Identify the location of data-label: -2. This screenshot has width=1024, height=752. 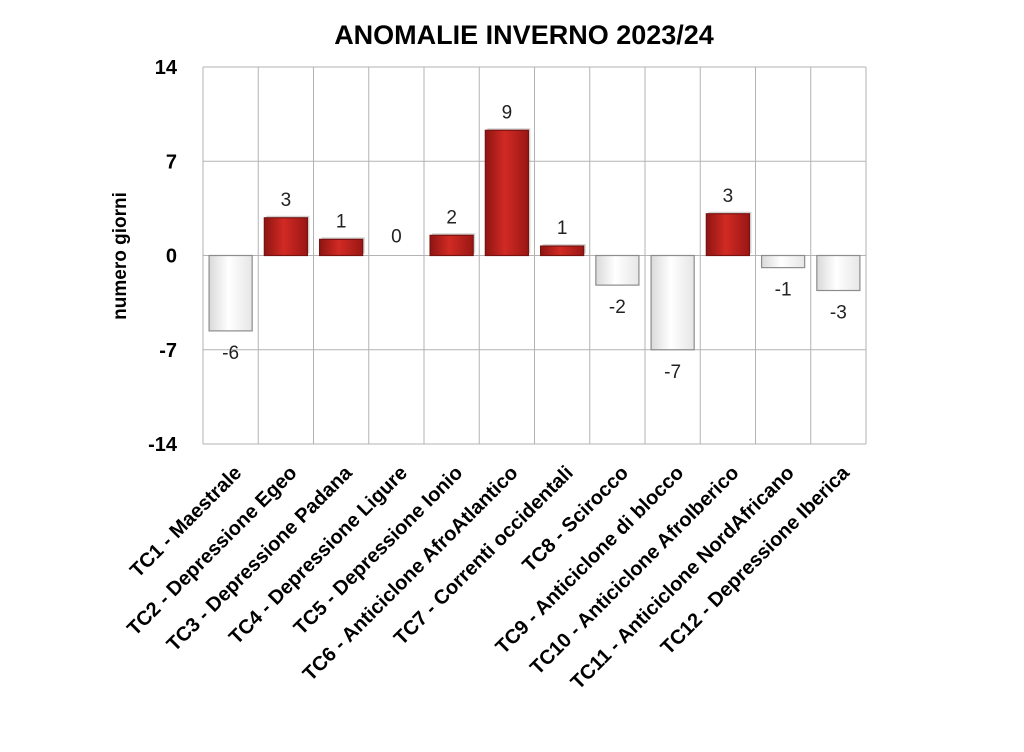
(617, 307).